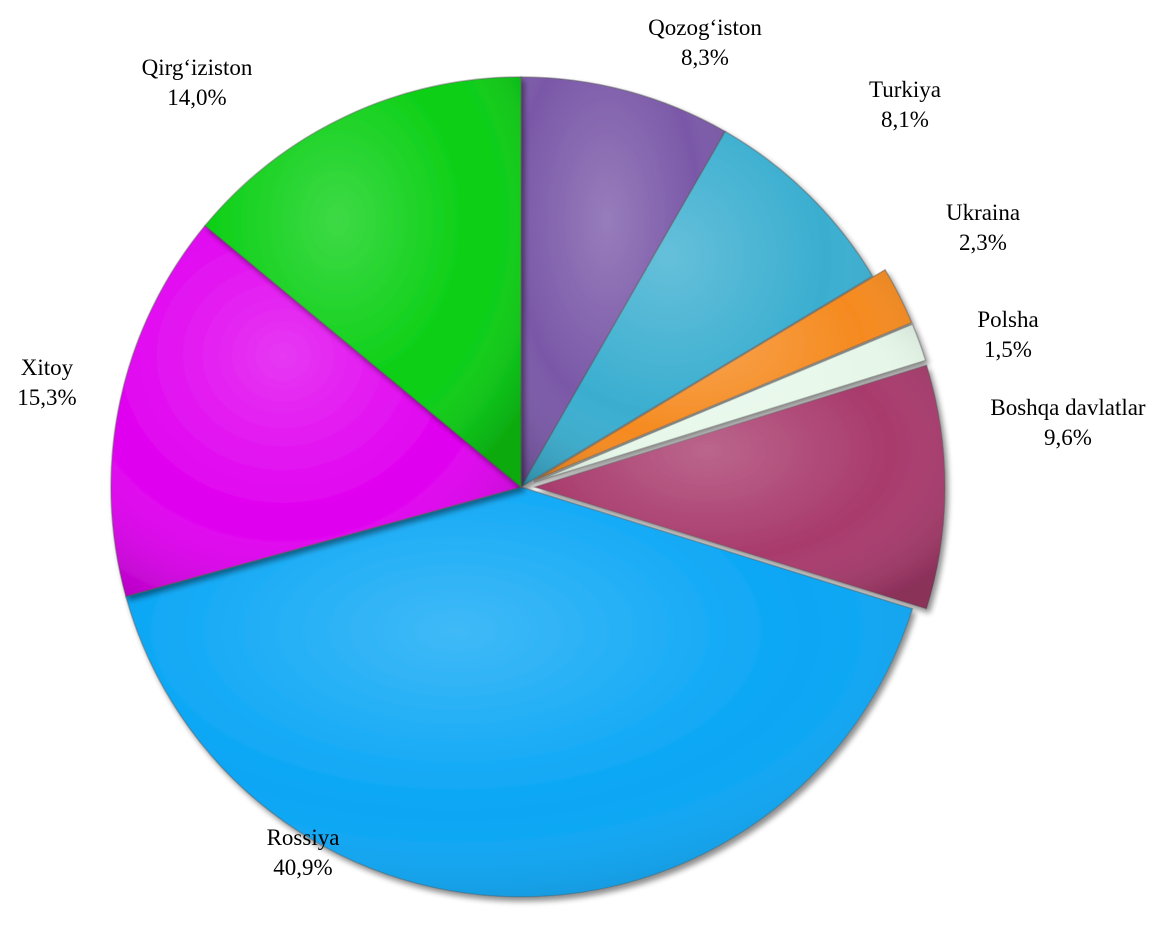  I want to click on pie-slice-xitoy, so click(316, 411).